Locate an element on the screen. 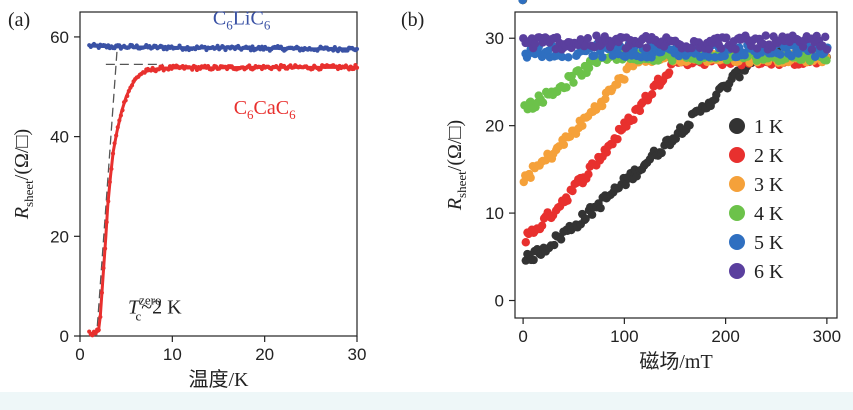  series-label-1: C6CaC6 is located at coordinates (265, 109).